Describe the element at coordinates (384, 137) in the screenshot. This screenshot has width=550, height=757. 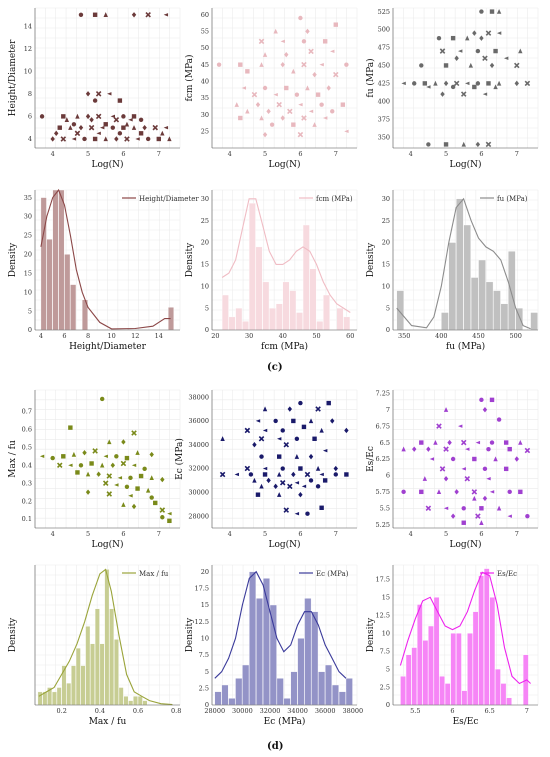
I see `y-tick-label: 350` at that location.